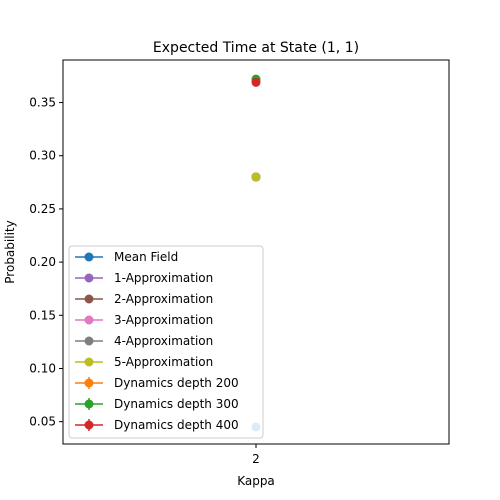 The width and height of the screenshot is (500, 500). What do you see at coordinates (42, 368) in the screenshot?
I see `y-tick-label: 0.10` at bounding box center [42, 368].